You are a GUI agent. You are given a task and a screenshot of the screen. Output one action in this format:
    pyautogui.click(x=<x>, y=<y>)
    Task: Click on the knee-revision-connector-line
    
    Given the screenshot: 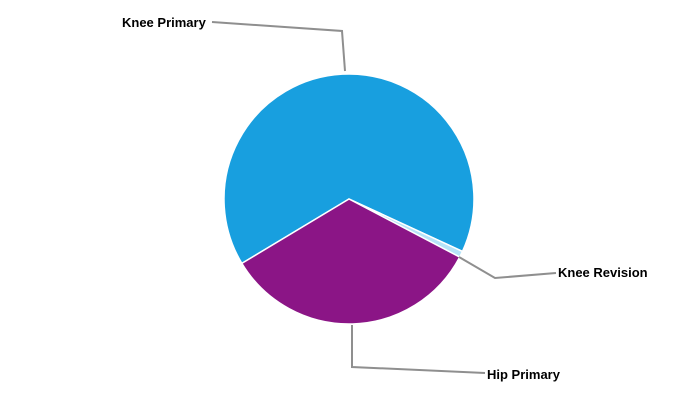 What is the action you would take?
    pyautogui.click(x=507, y=268)
    